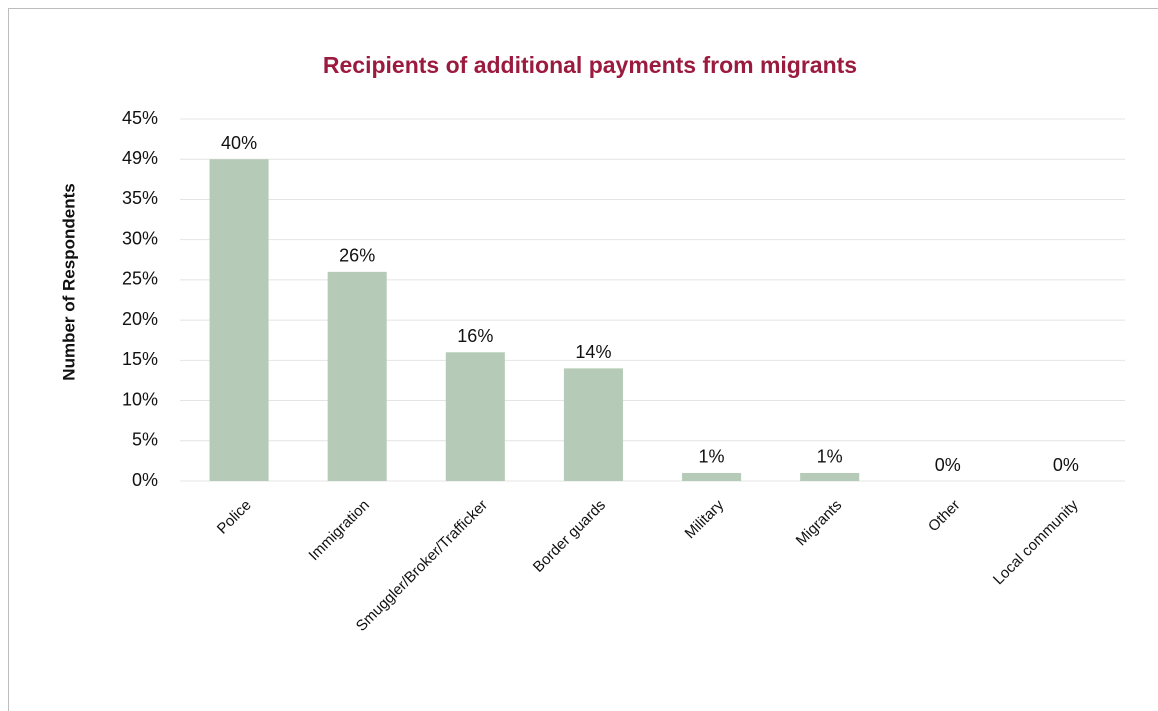 The width and height of the screenshot is (1158, 711). Describe the element at coordinates (234, 517) in the screenshot. I see `x-tick-label: Police` at that location.